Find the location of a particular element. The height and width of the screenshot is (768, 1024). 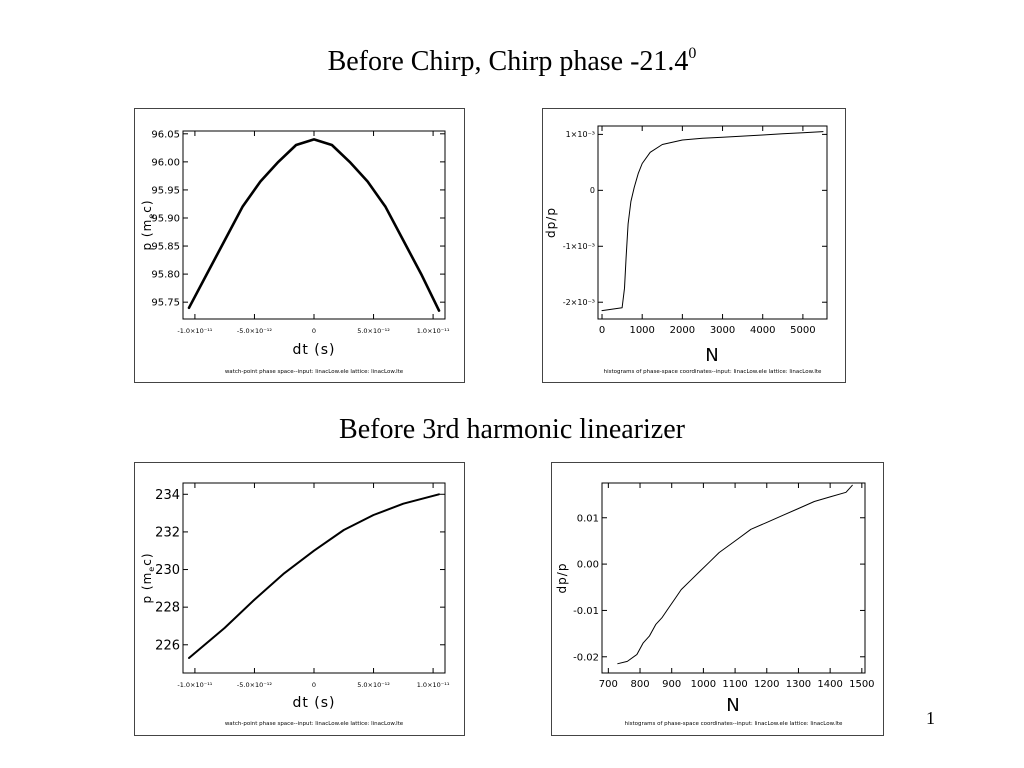

x-tick-label: 800 is located at coordinates (639, 684).